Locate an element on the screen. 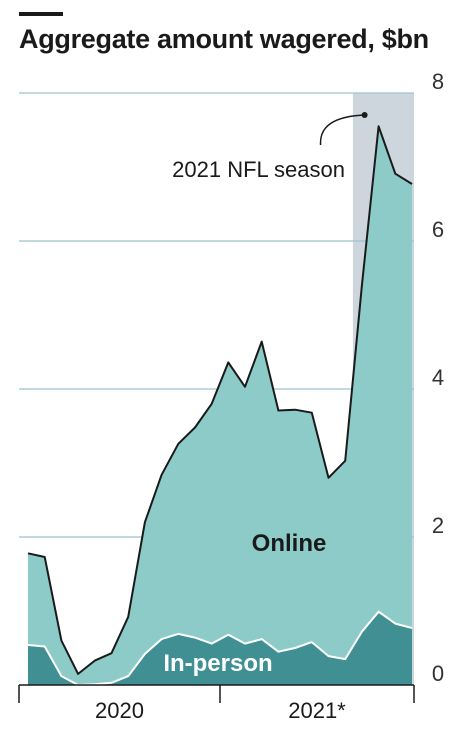  chart-title: Aggregate amount wagered, $bn is located at coordinates (224, 39).